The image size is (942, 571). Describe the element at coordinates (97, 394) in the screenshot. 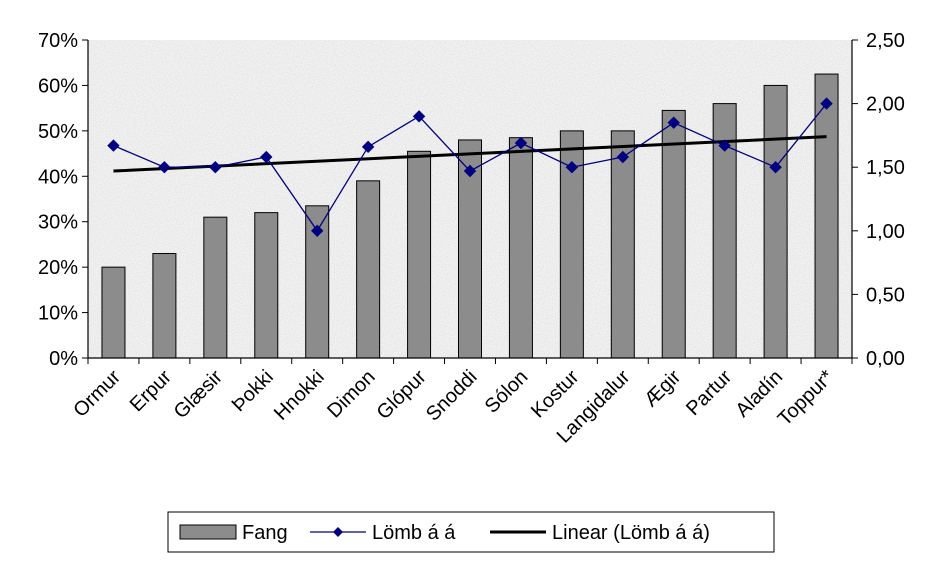

I see `x-label-Ormur: Ormur` at that location.